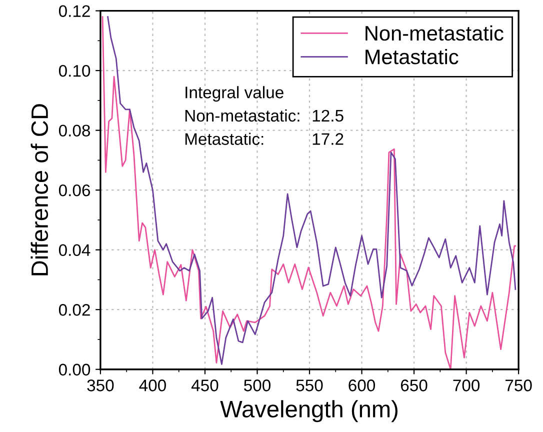  Describe the element at coordinates (519, 386) in the screenshot. I see `x-tick-label: 750` at that location.